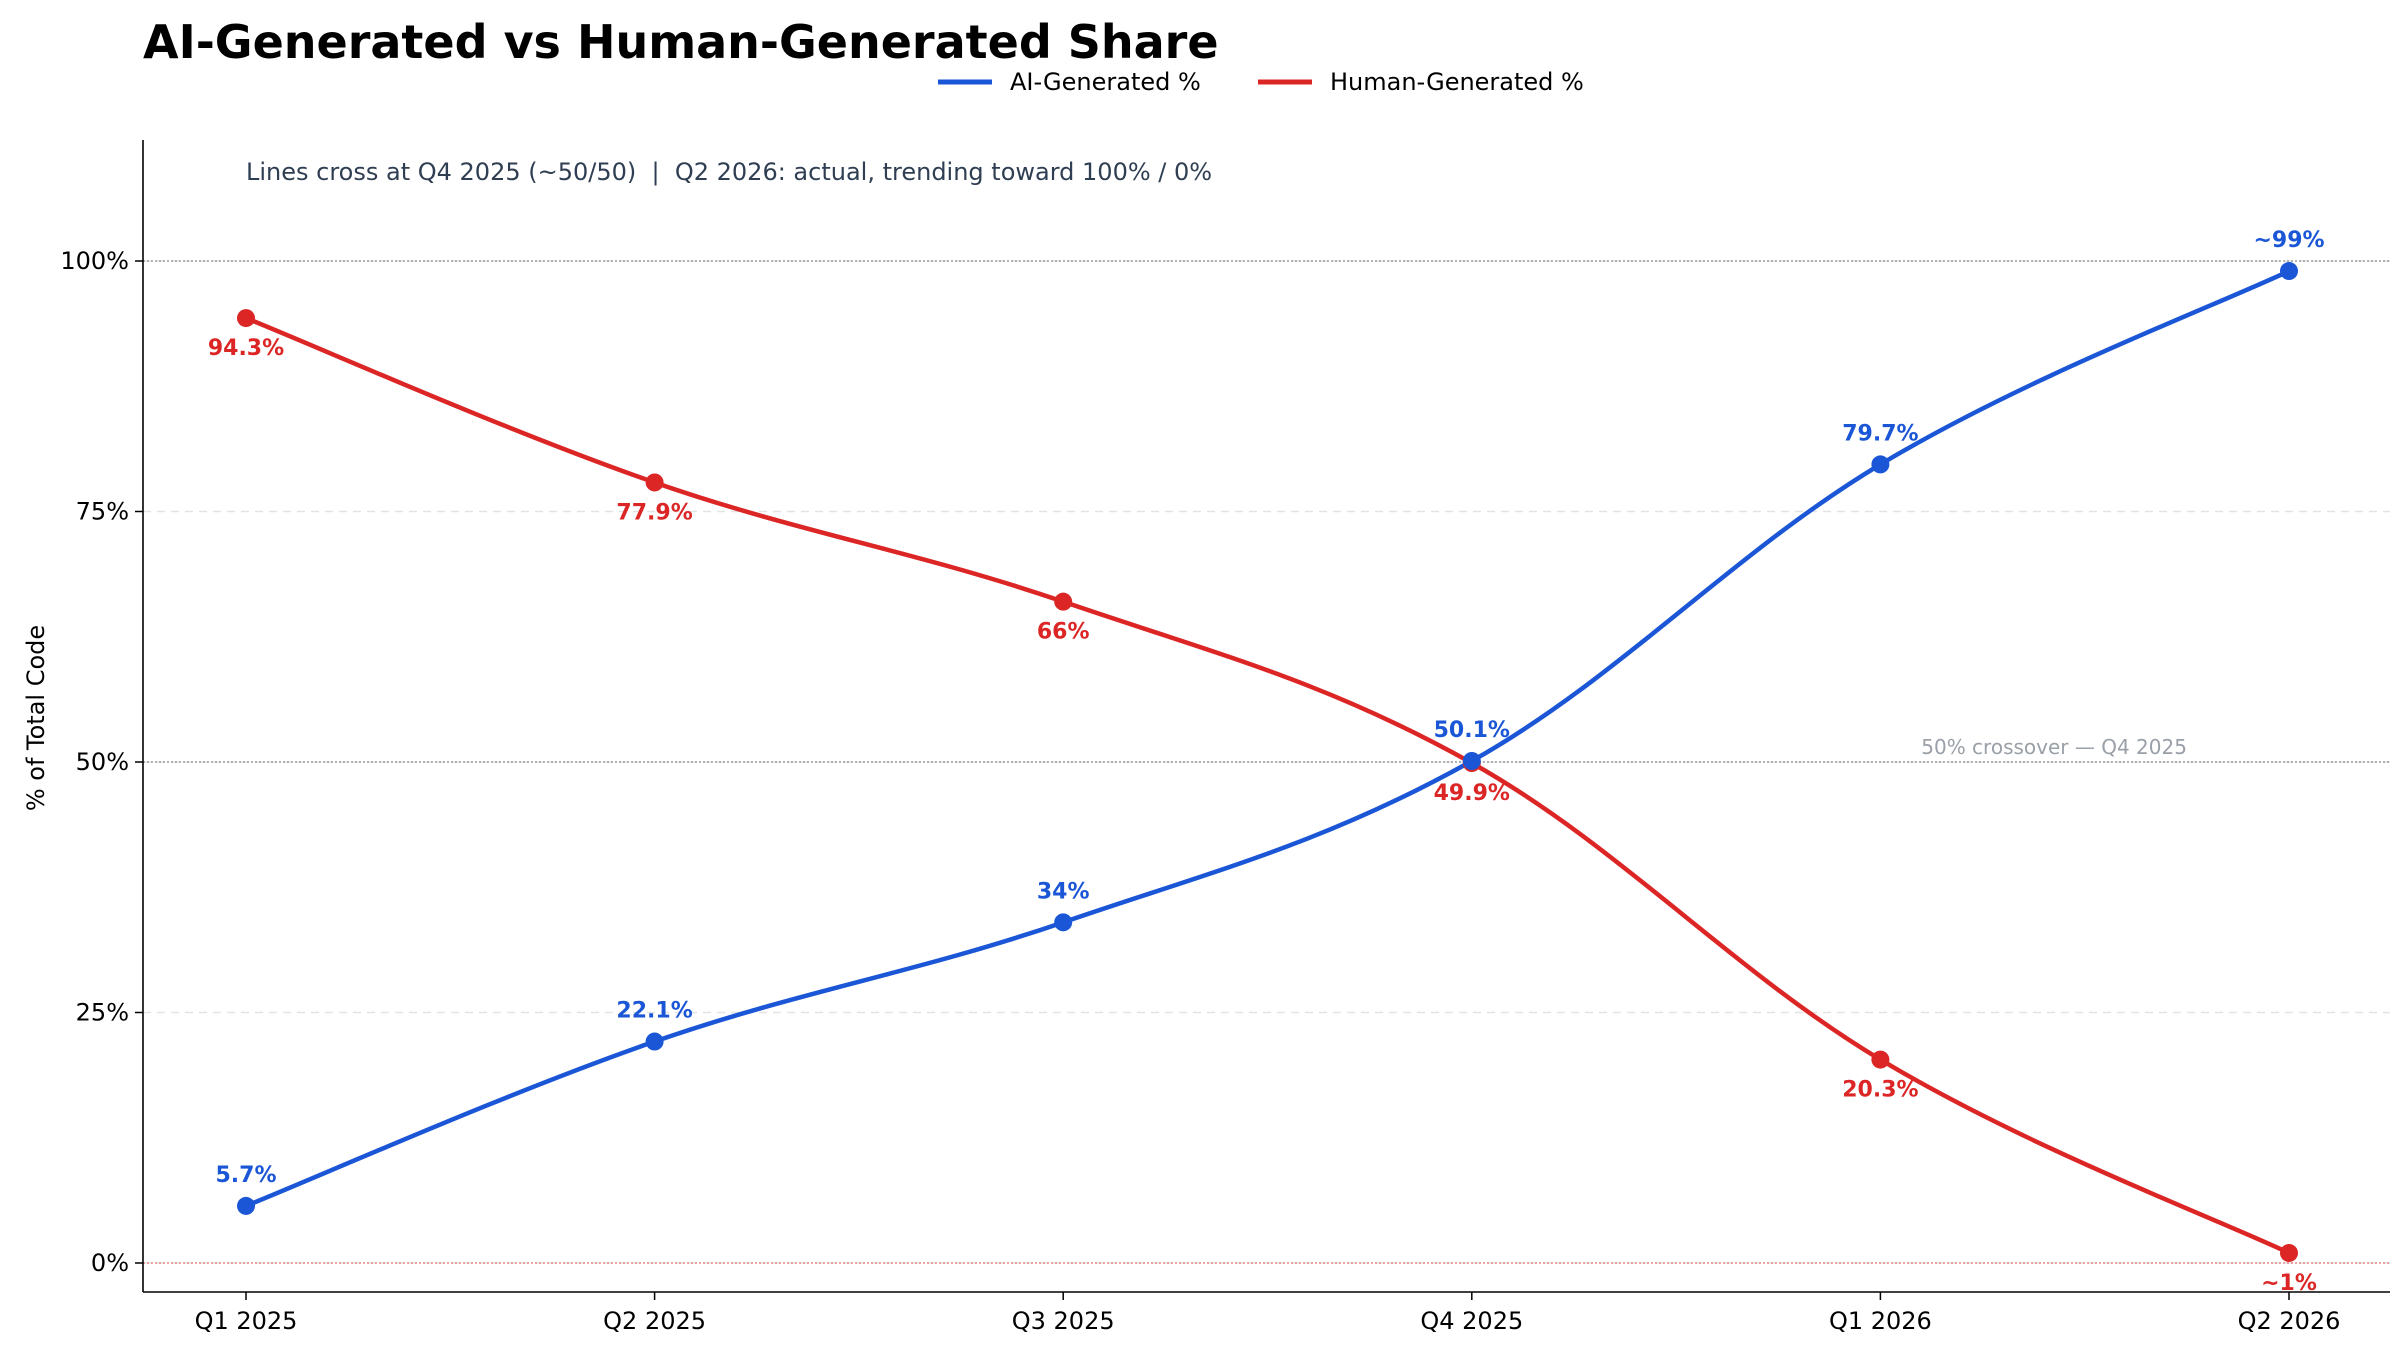 The image size is (2400, 1350). What do you see at coordinates (94, 261) in the screenshot?
I see `y-tick-label: 100%` at bounding box center [94, 261].